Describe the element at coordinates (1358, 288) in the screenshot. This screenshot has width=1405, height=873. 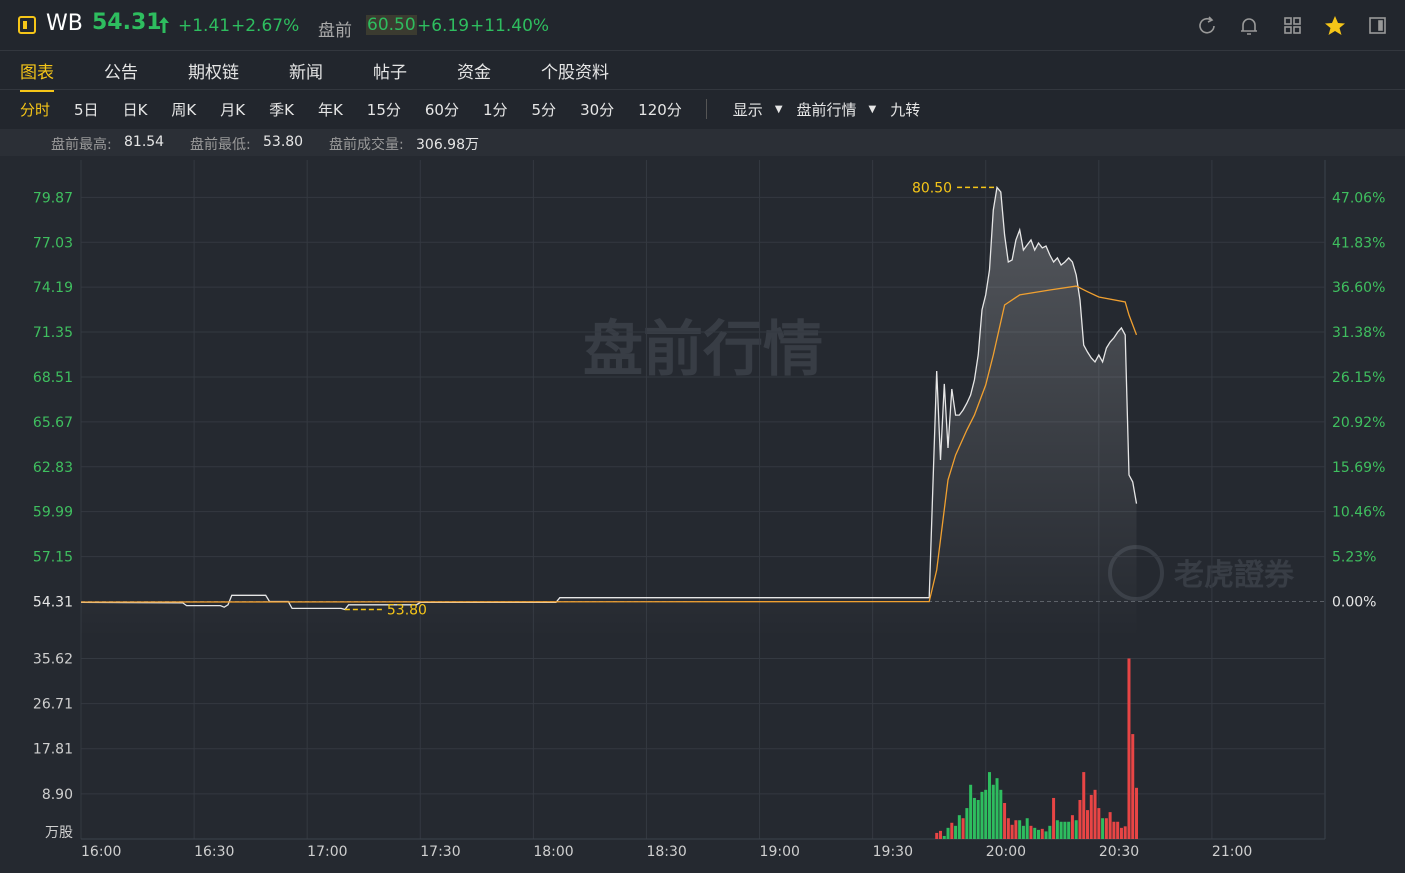
I see `y2-tick-label: 36.60%` at that location.